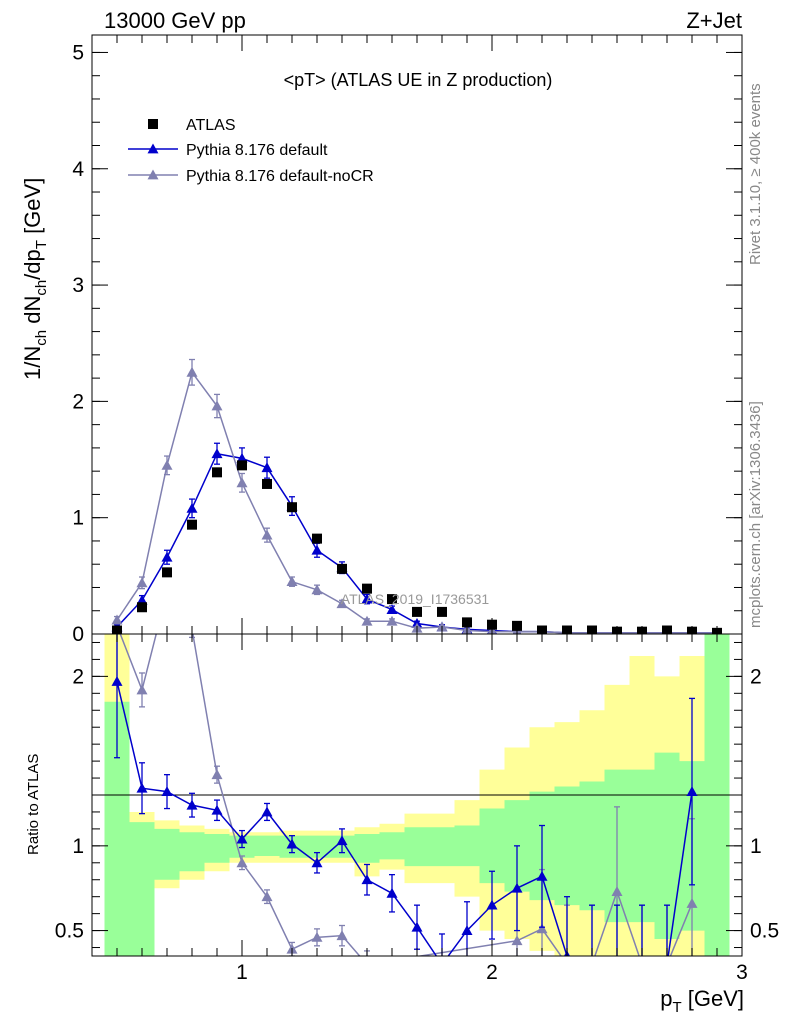  I want to click on header-process: Z+Jet, so click(714, 20).